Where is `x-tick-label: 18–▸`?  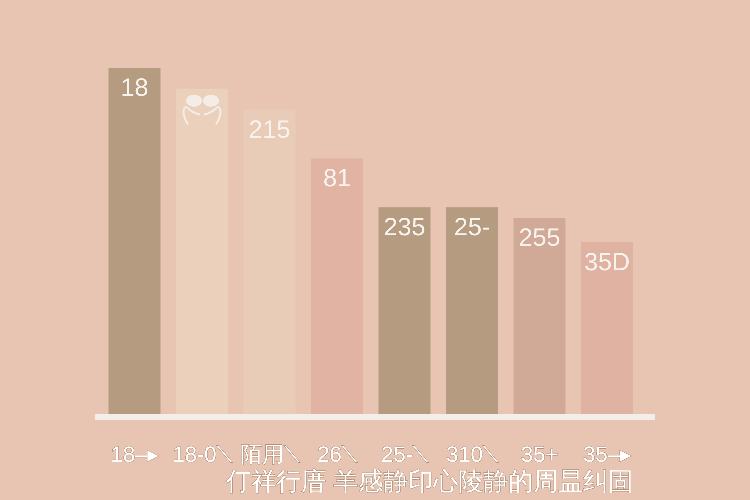 x-tick-label: 18–▸ is located at coordinates (134, 454).